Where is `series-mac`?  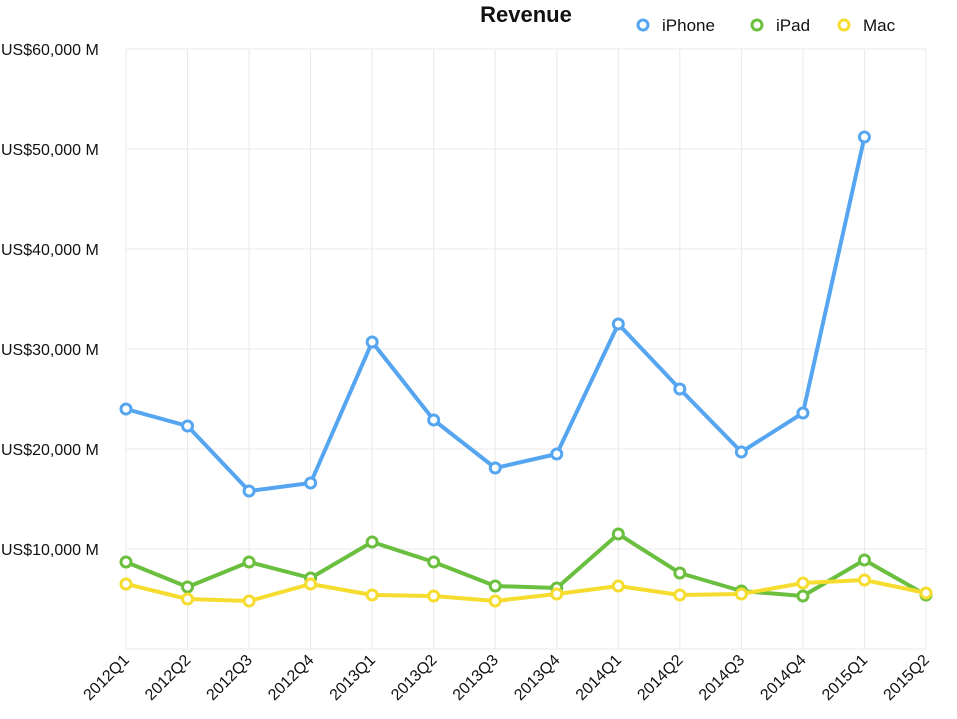
series-mac is located at coordinates (526, 590).